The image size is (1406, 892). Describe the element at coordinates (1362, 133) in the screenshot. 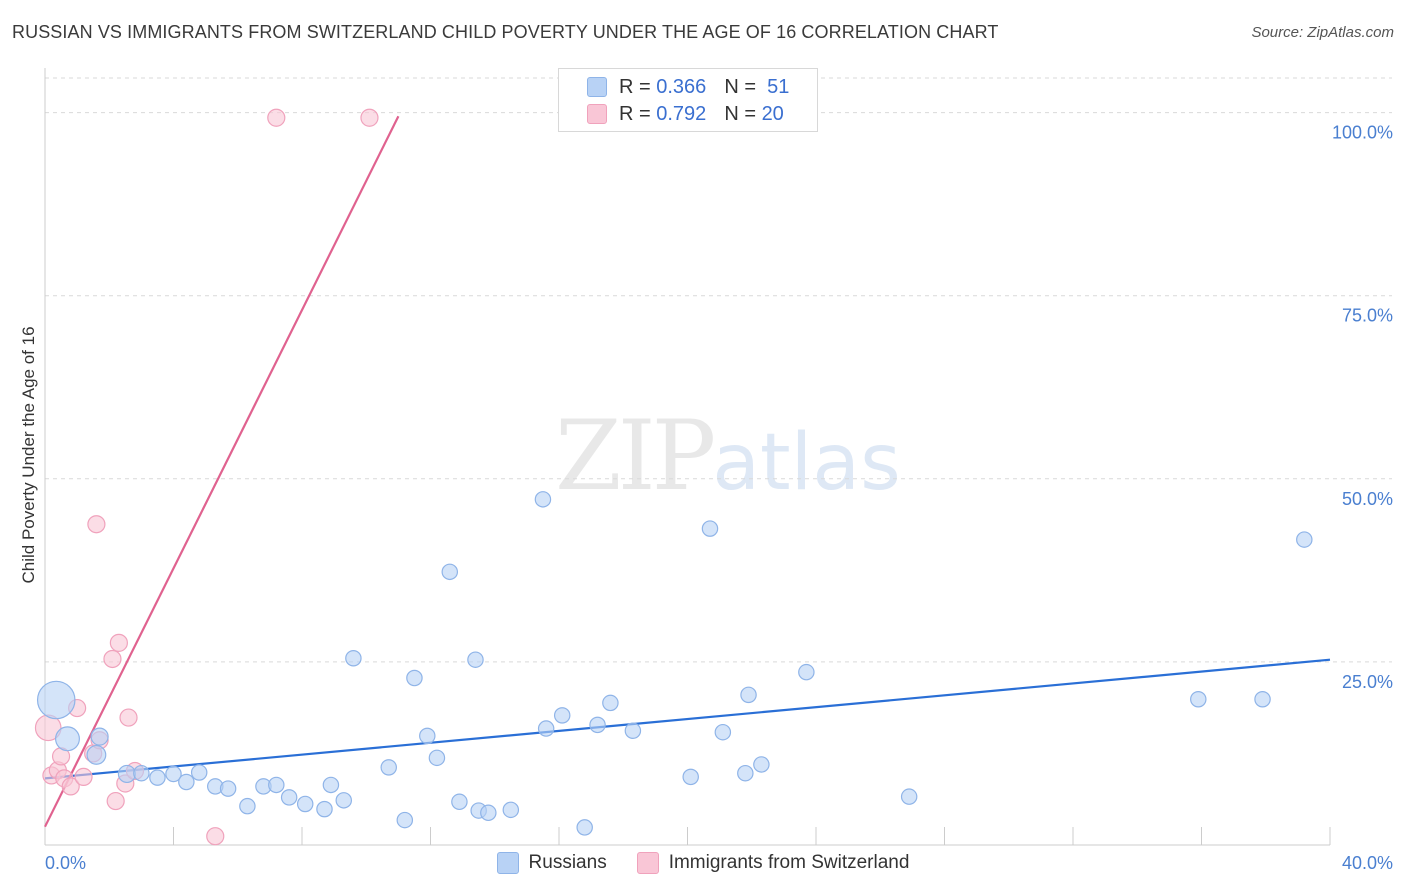

I see `y-tick-label: 100.0%` at that location.